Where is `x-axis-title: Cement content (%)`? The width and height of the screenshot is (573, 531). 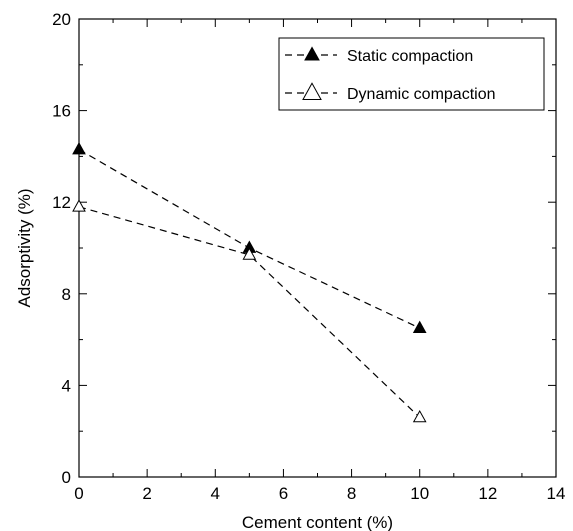 x-axis-title: Cement content (%) is located at coordinates (317, 522).